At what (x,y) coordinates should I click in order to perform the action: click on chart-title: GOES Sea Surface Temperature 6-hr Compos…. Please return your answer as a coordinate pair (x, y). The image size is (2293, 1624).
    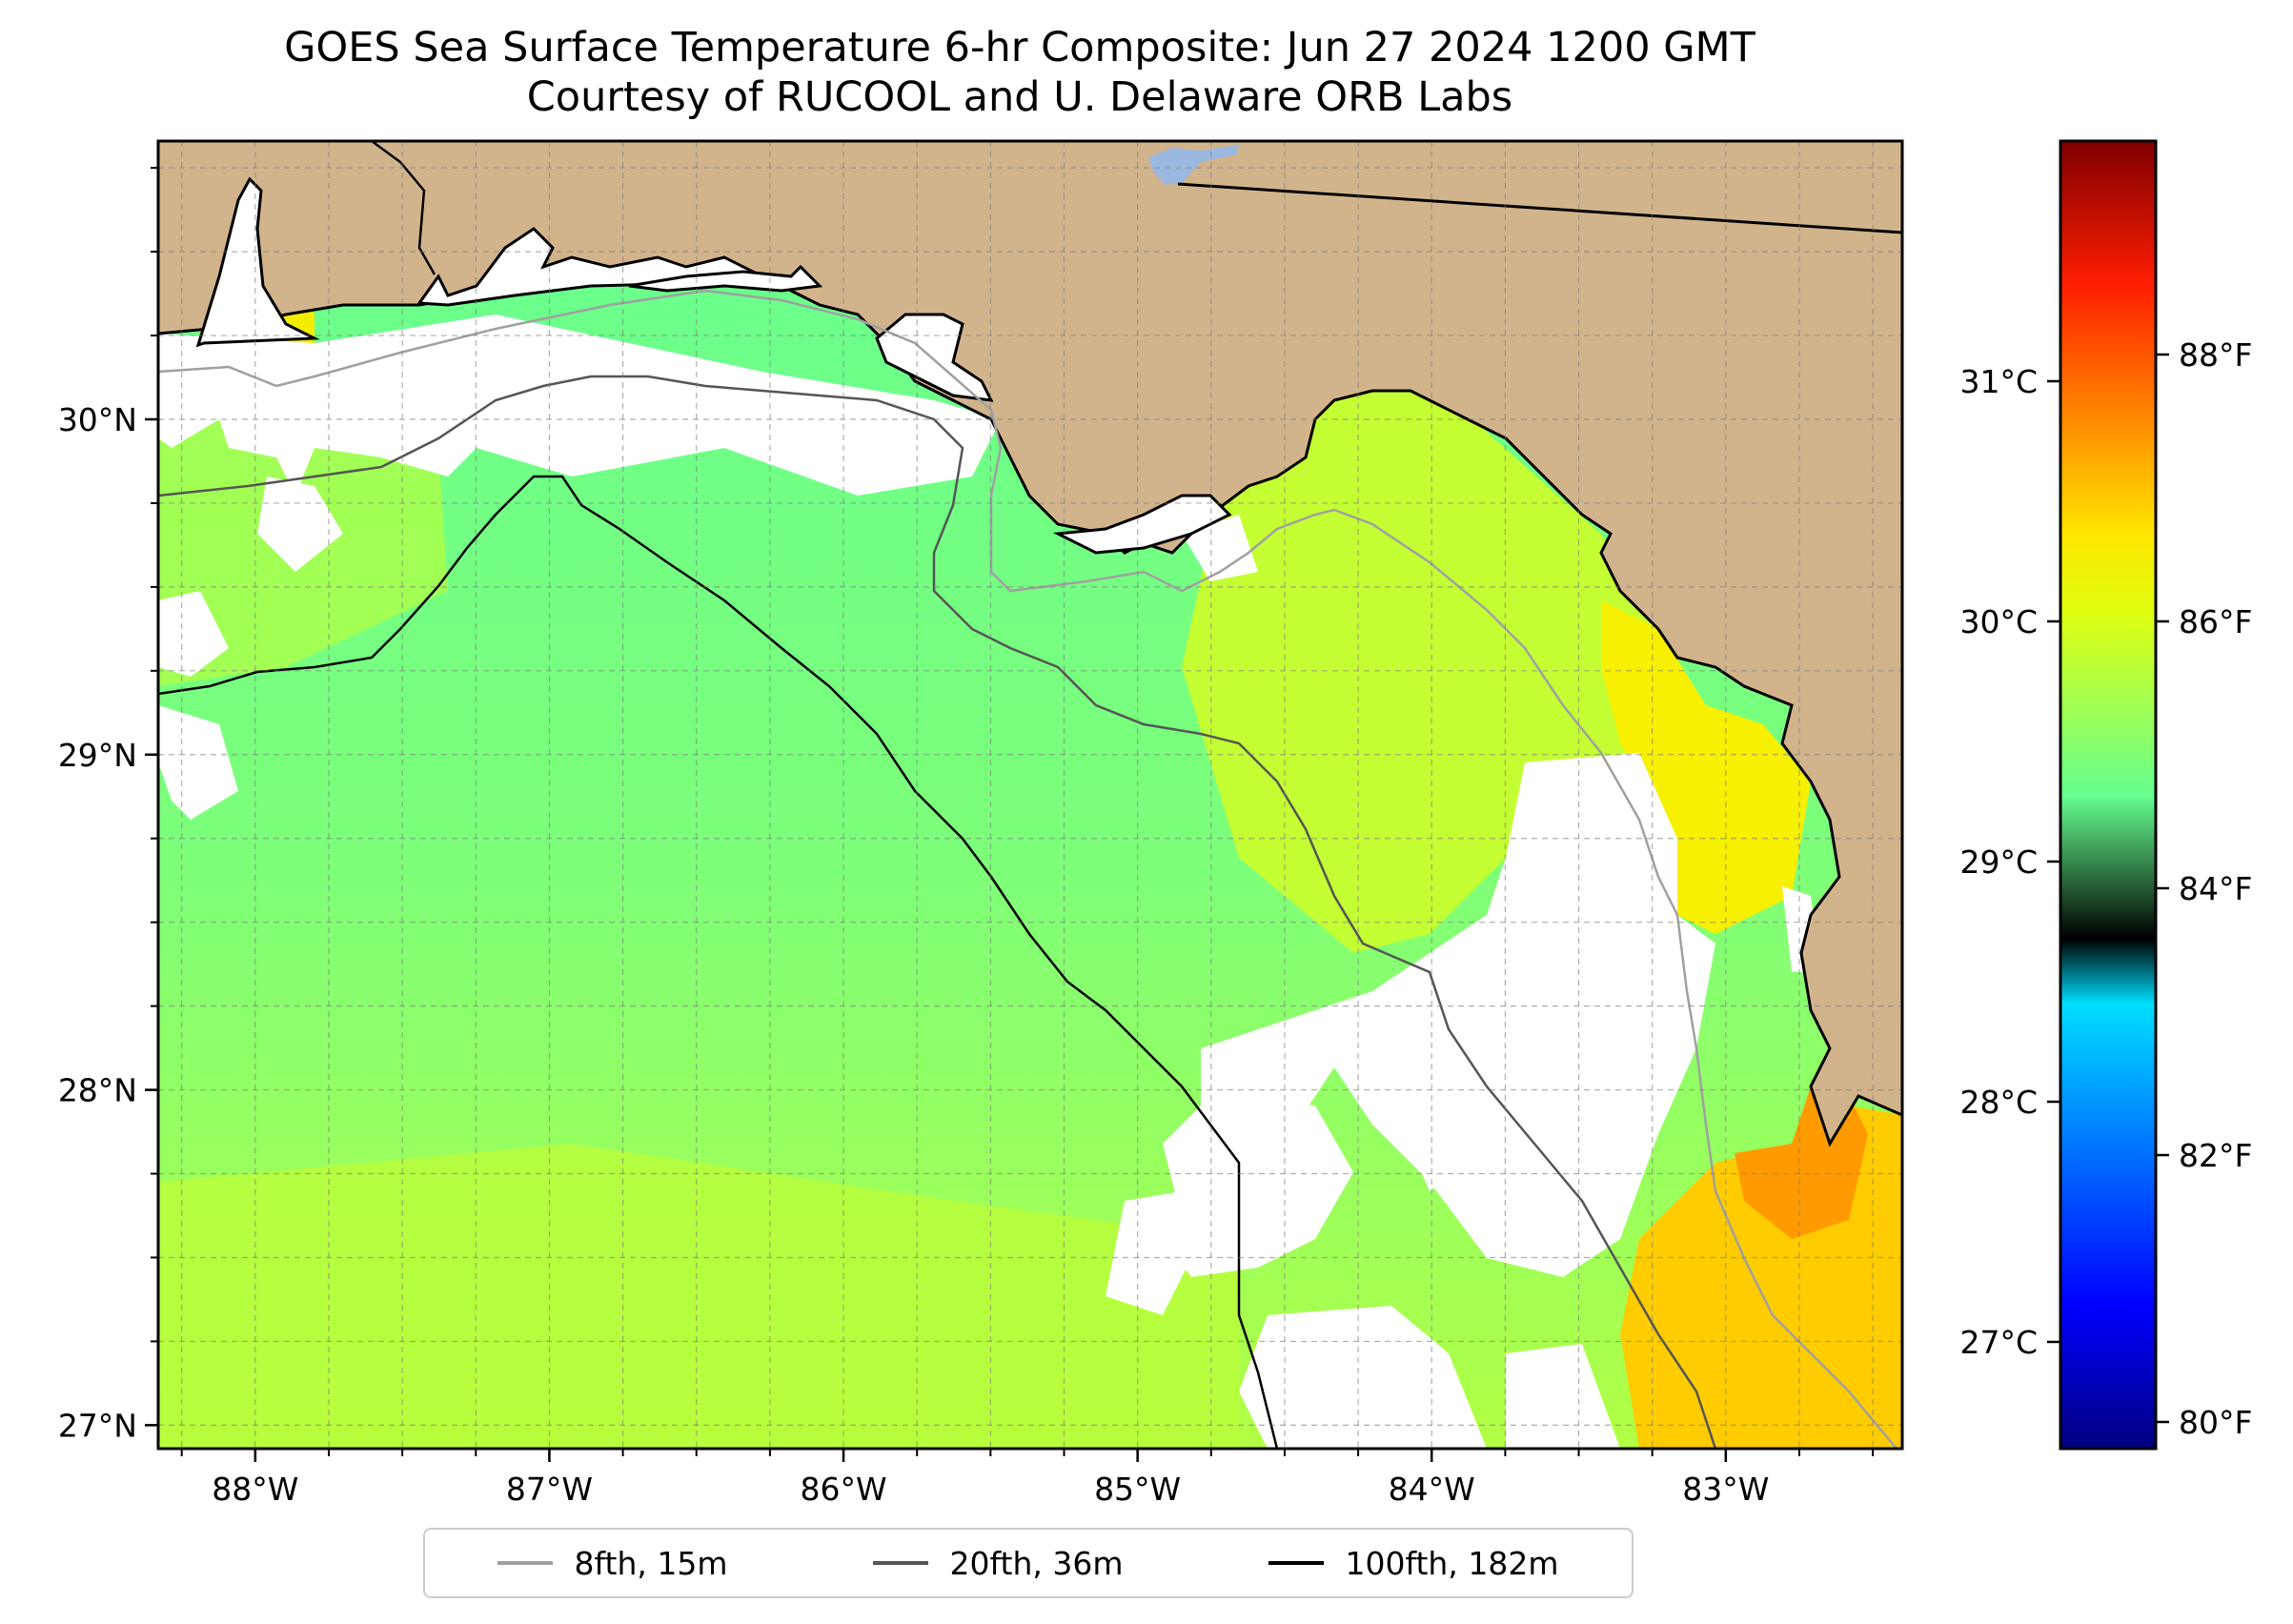
    Looking at the image, I should click on (1020, 72).